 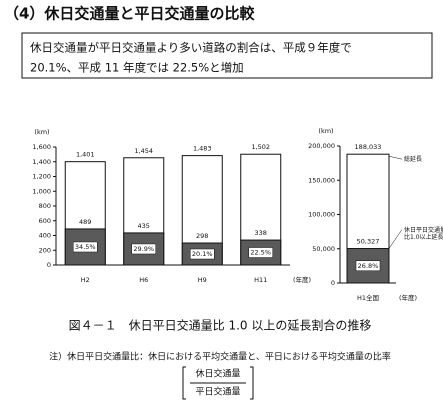 What do you see at coordinates (202, 149) in the screenshot?
I see `value-label: 1,483` at bounding box center [202, 149].